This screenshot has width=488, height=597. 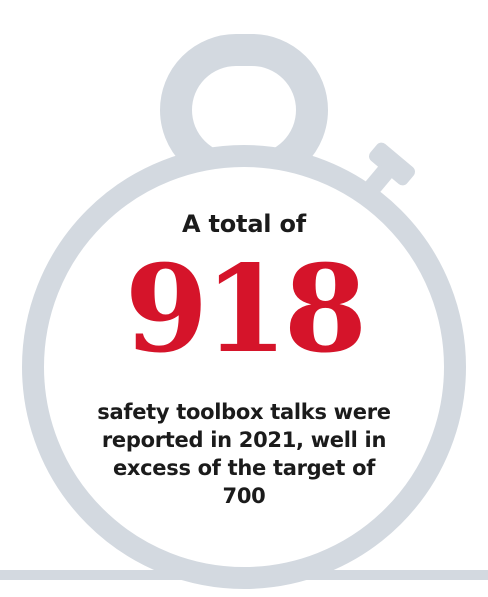 I want to click on intro-text: A total of, so click(x=244, y=224).